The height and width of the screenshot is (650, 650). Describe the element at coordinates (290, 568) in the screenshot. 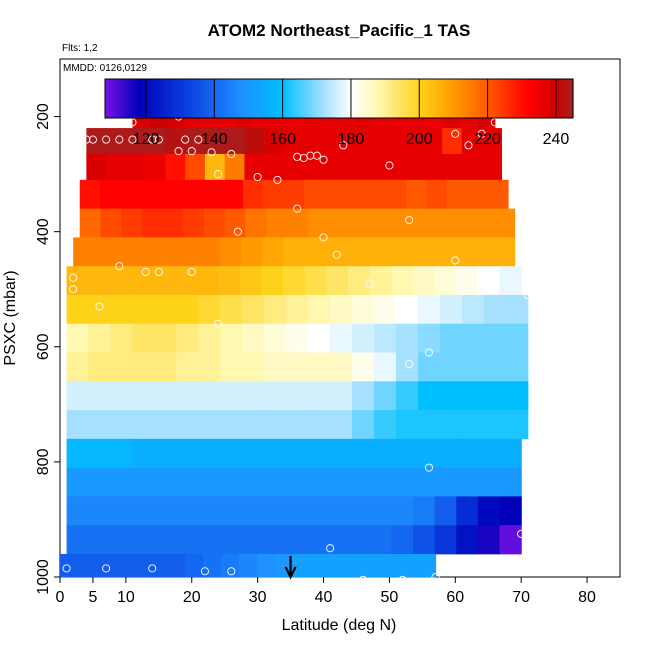

I see `position-marker` at that location.